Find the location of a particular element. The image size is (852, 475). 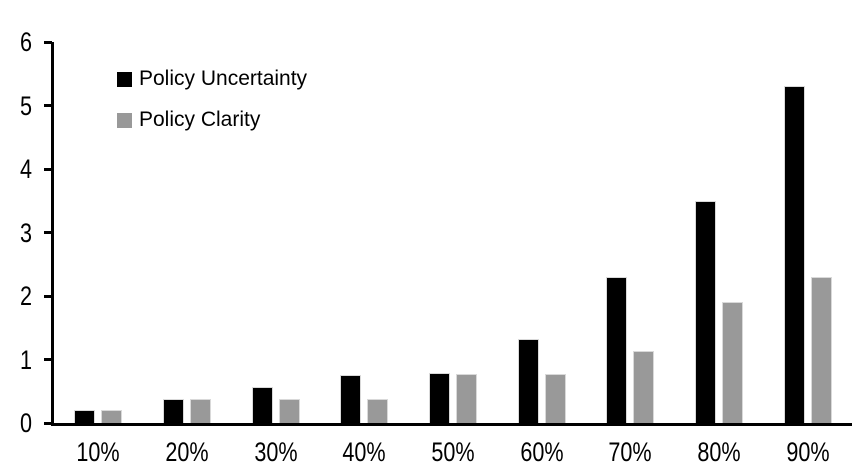

bar-policy-clarity-80% is located at coordinates (732, 362).